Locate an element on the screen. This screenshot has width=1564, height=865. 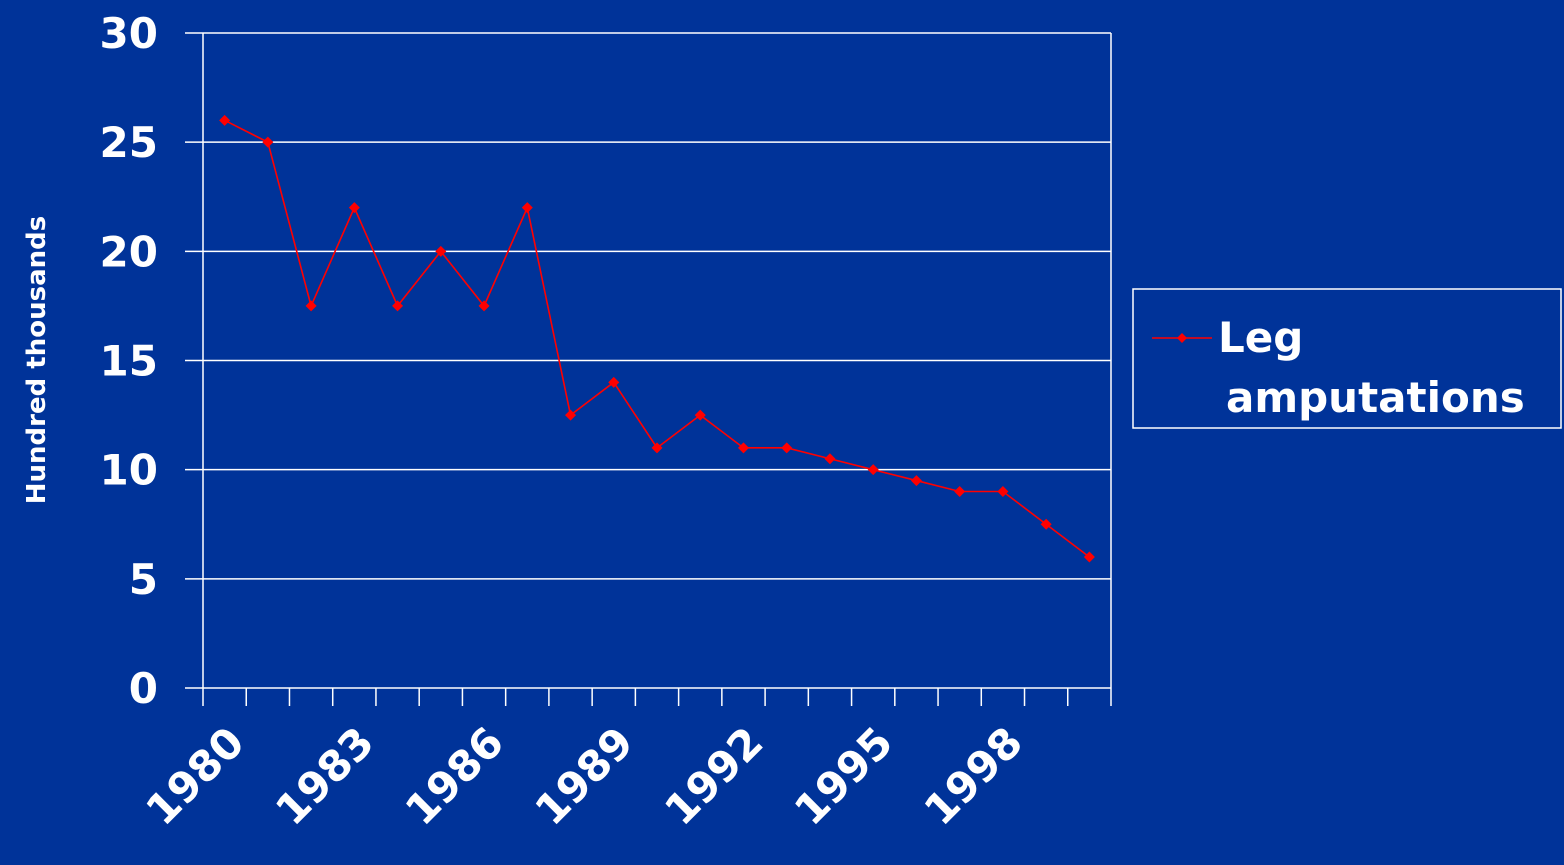
data-point-1989 is located at coordinates (614, 382).